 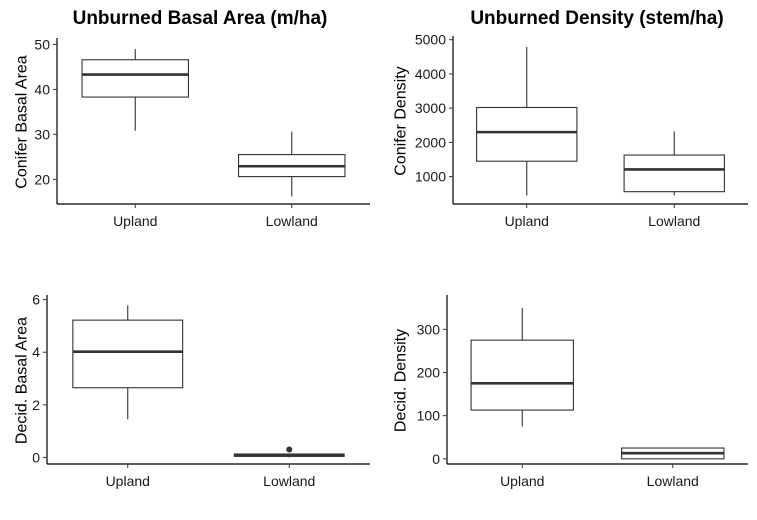 I want to click on y-tick-label: 1000, so click(x=430, y=177).